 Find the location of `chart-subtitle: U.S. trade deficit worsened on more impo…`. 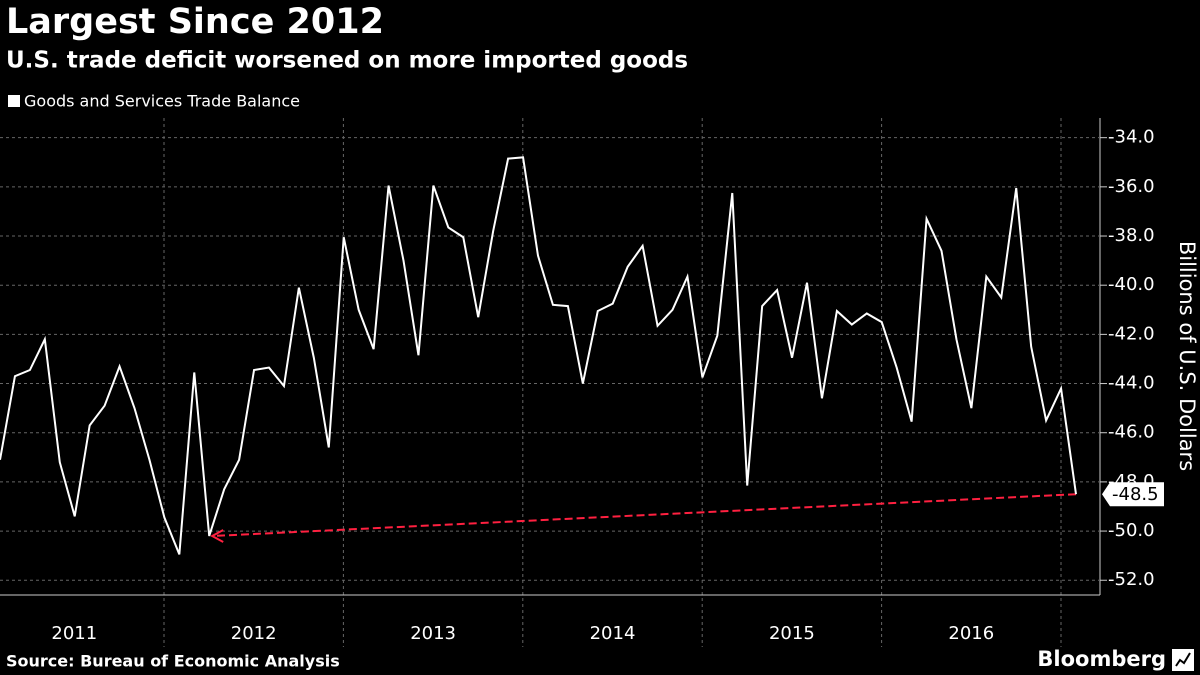

chart-subtitle: U.S. trade deficit worsened on more impo… is located at coordinates (347, 61).